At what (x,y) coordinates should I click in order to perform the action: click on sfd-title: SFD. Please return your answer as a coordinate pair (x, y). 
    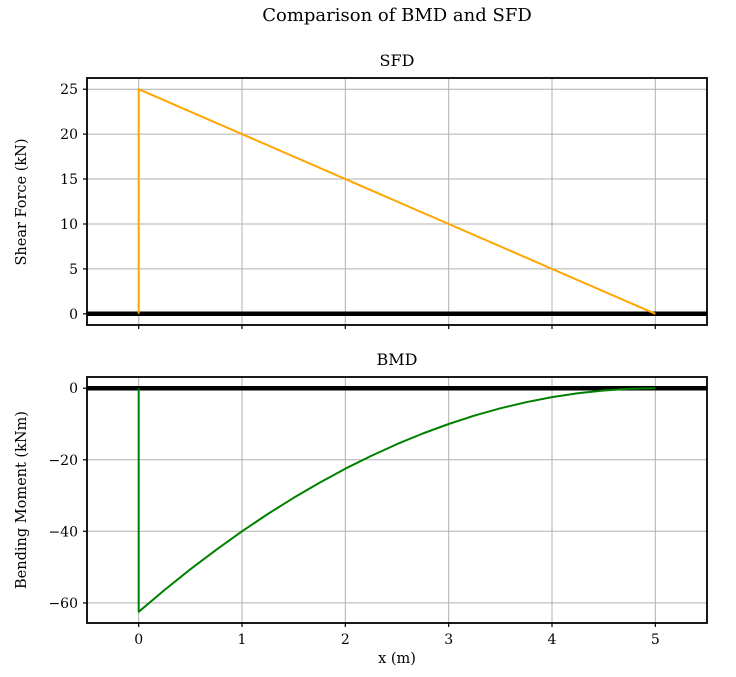
    Looking at the image, I should click on (397, 60).